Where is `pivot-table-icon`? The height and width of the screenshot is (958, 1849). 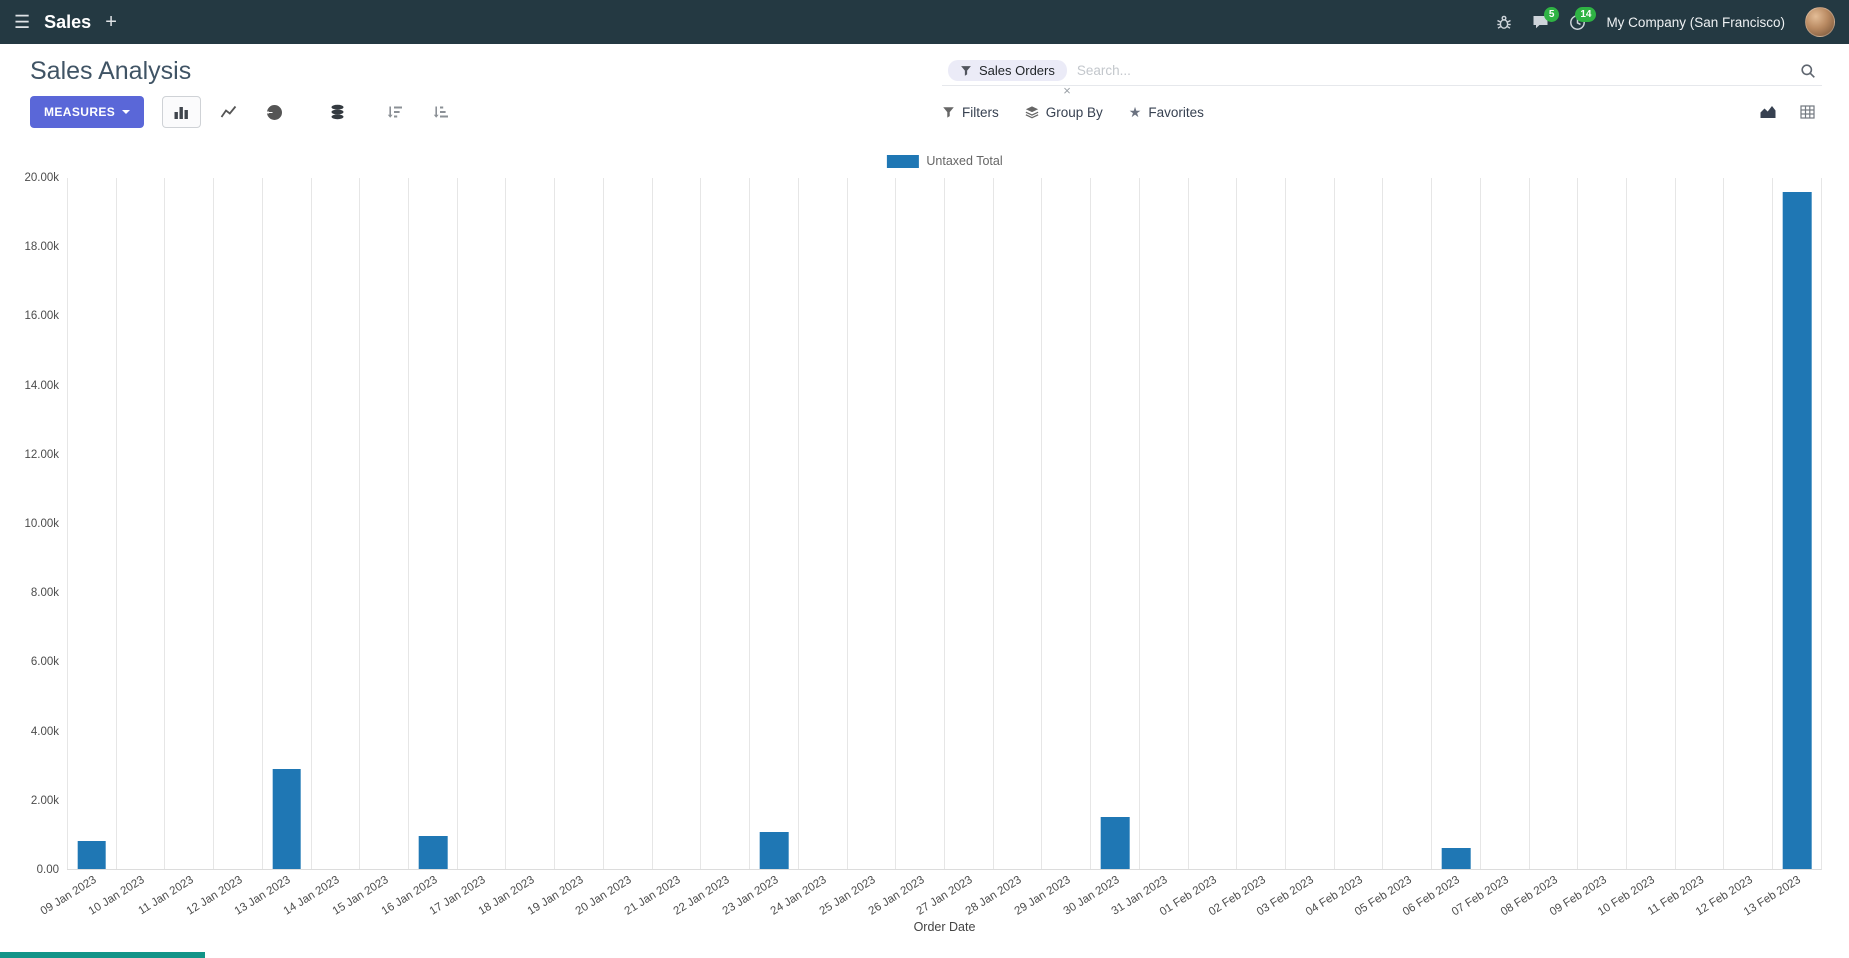
pivot-table-icon is located at coordinates (1807, 112).